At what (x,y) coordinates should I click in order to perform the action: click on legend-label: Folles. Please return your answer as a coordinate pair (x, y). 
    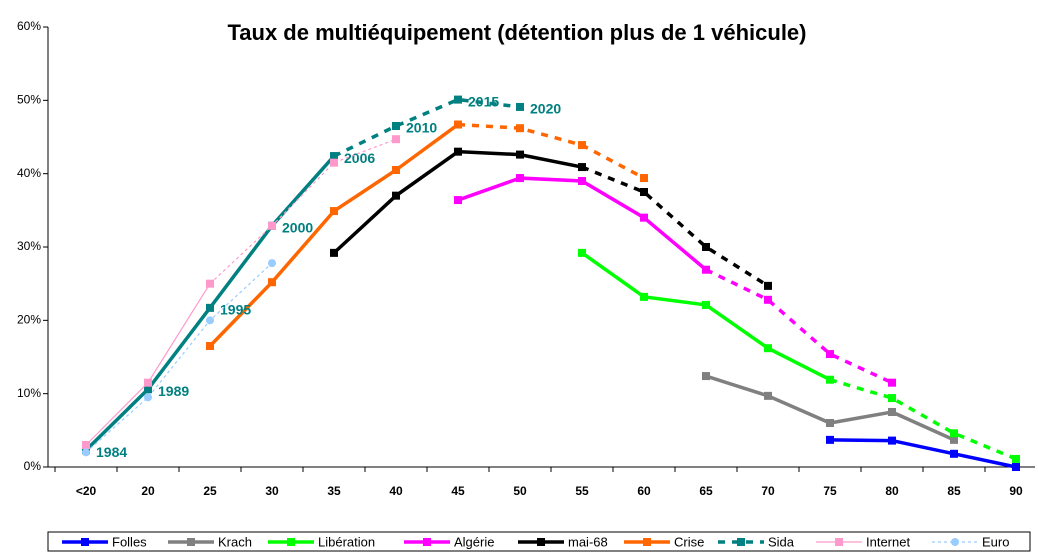
    Looking at the image, I should click on (129, 541).